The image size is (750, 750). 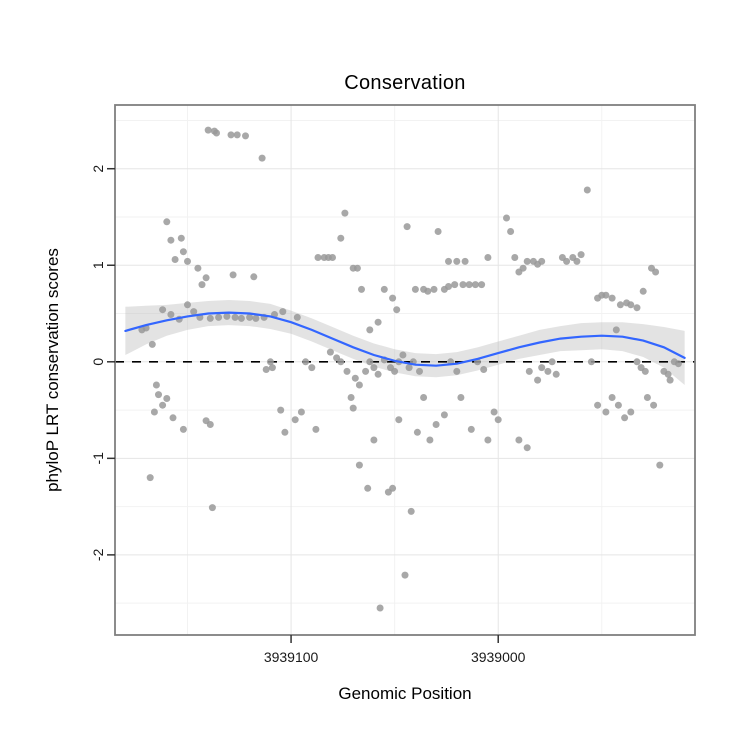 I want to click on y-tick-label: -2, so click(x=98, y=554).